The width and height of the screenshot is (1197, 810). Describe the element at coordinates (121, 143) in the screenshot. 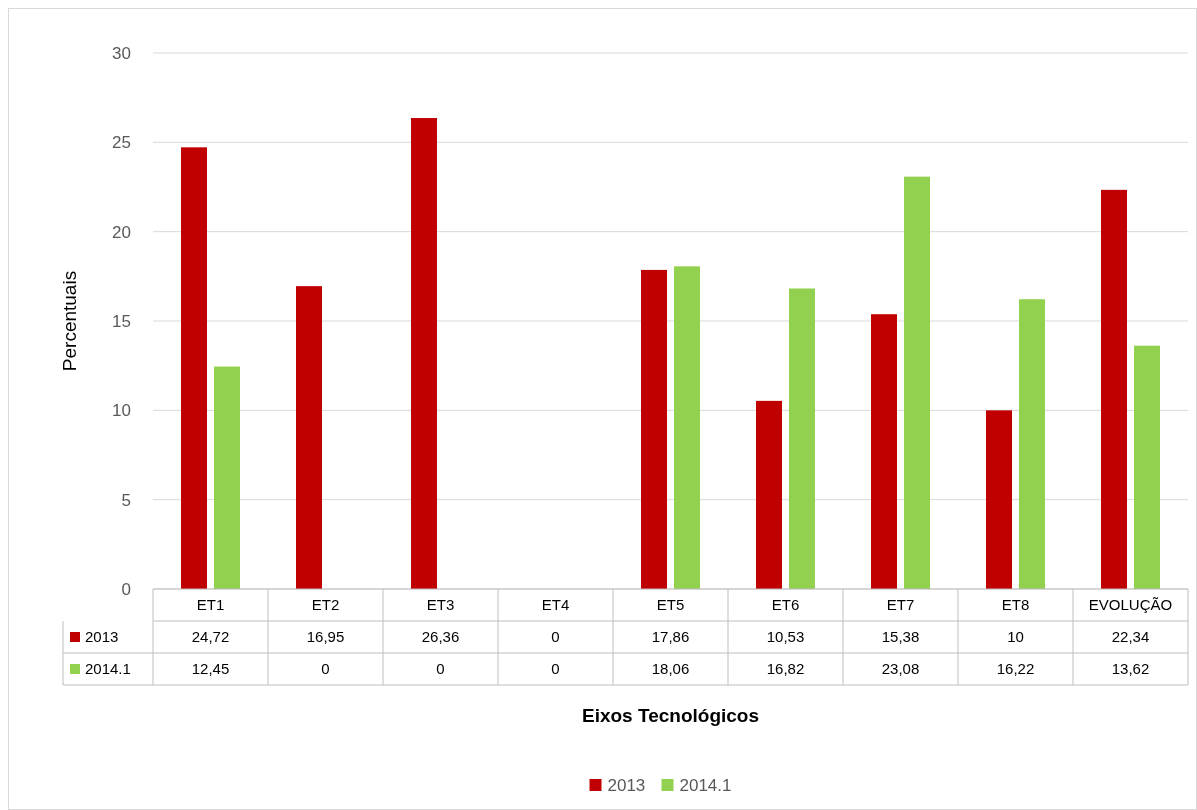

I see `y-tick-label: 25` at that location.